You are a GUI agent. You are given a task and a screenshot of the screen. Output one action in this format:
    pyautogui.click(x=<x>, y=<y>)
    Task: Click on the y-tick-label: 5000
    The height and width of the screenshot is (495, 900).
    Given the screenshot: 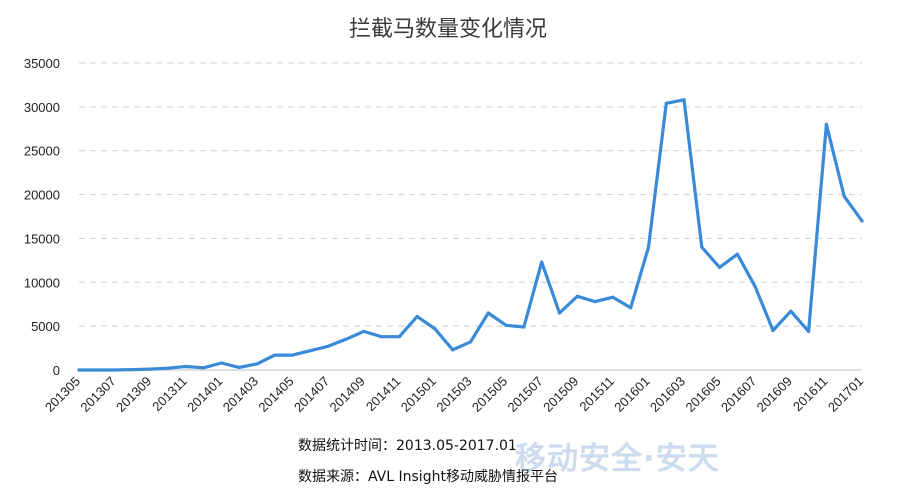 What is the action you would take?
    pyautogui.click(x=45, y=326)
    